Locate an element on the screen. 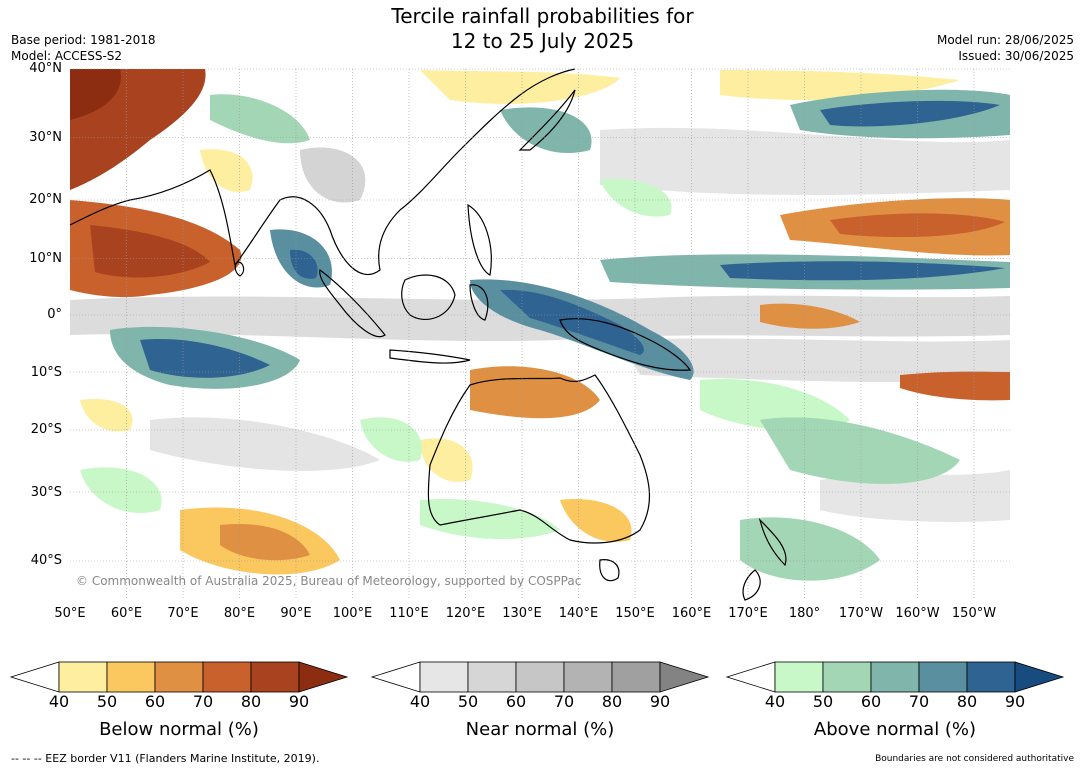  title-line-1: Tercile rainfall probabilities for is located at coordinates (542, 16).